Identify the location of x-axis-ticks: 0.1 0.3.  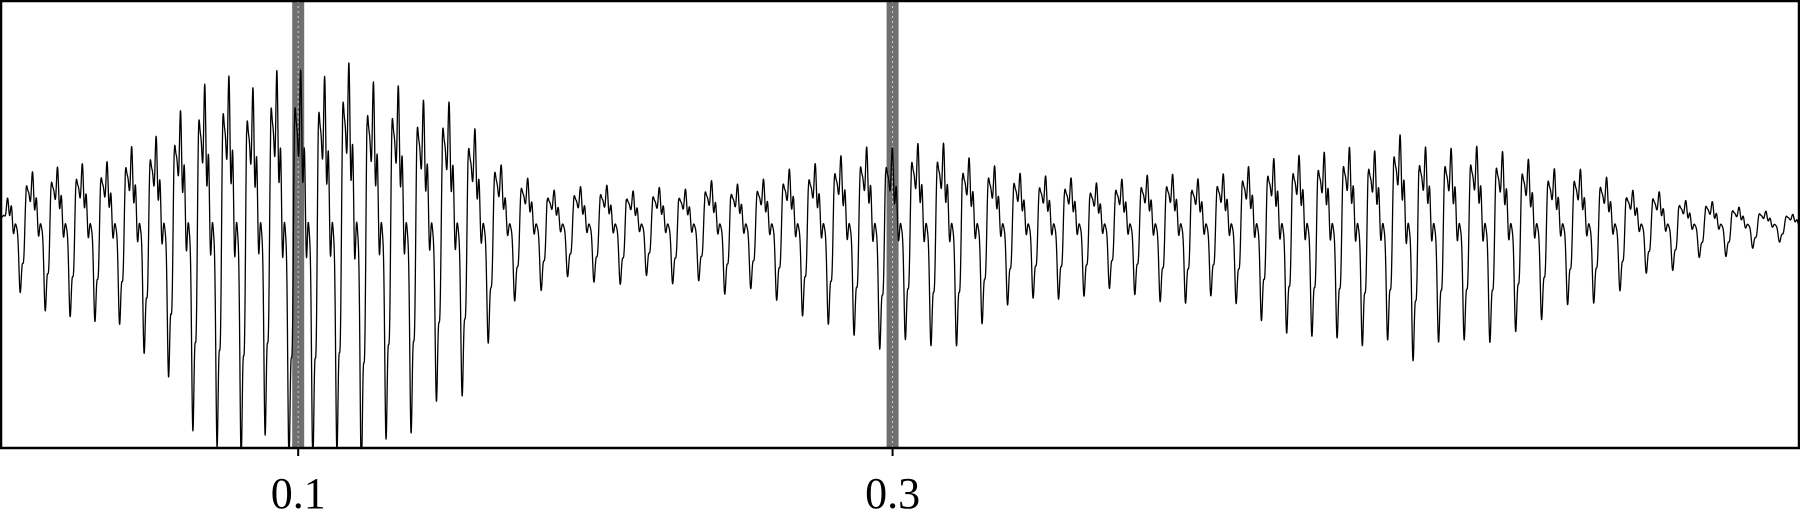
(595, 483).